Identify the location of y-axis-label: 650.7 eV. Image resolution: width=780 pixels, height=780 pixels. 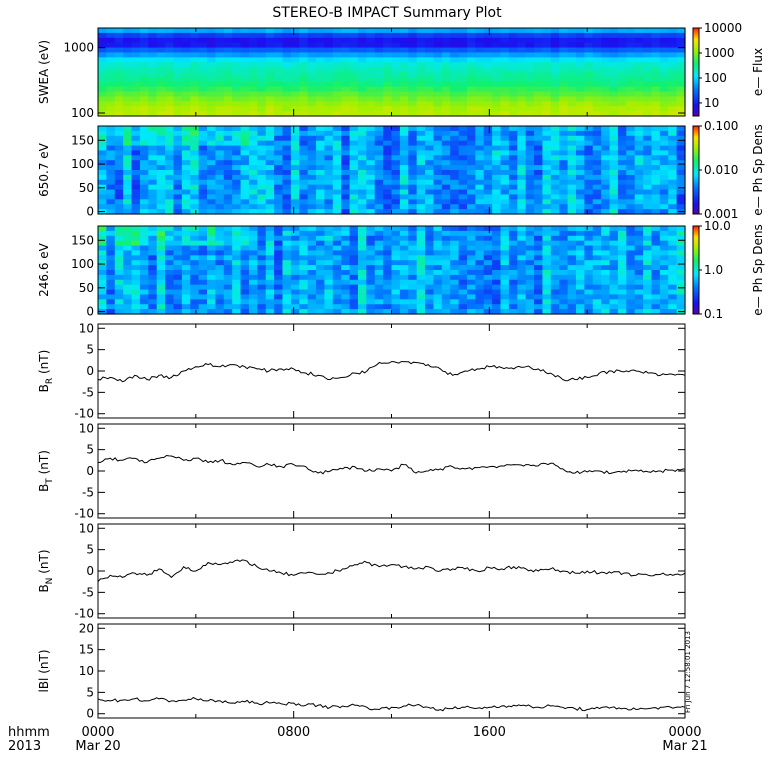
(44, 169).